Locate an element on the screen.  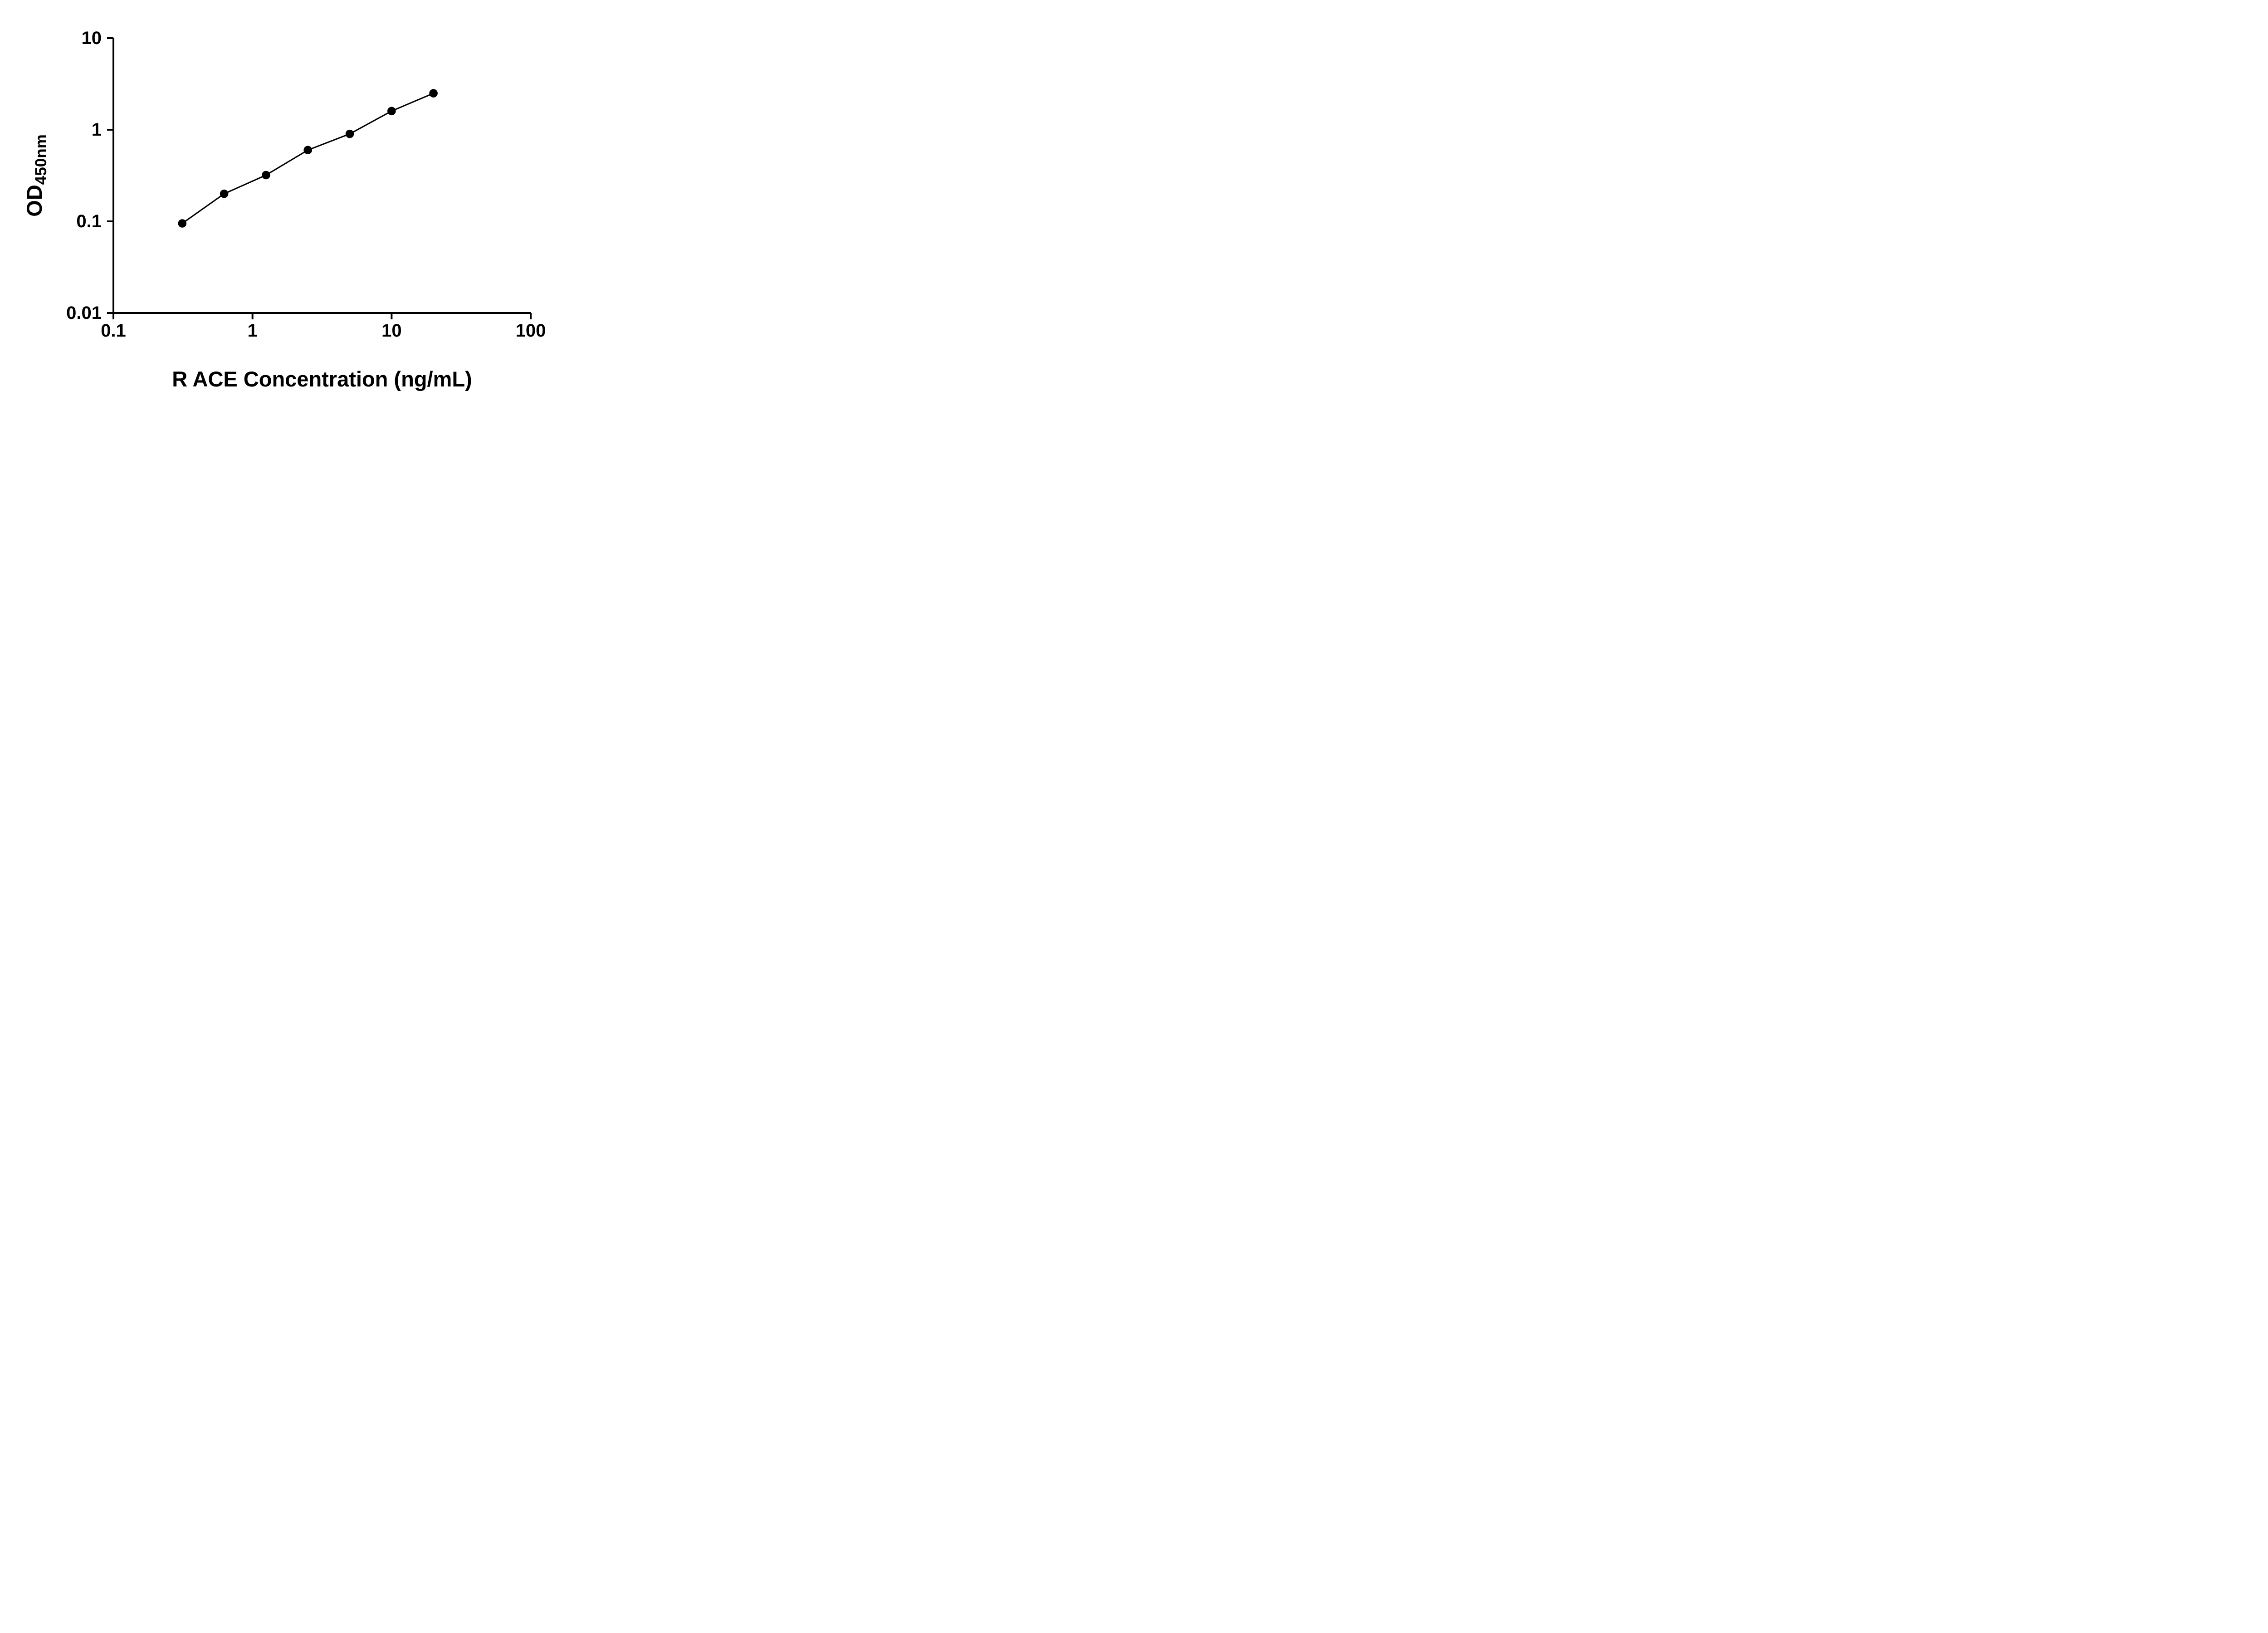
y-tick-label: 0.01 is located at coordinates (84, 313).